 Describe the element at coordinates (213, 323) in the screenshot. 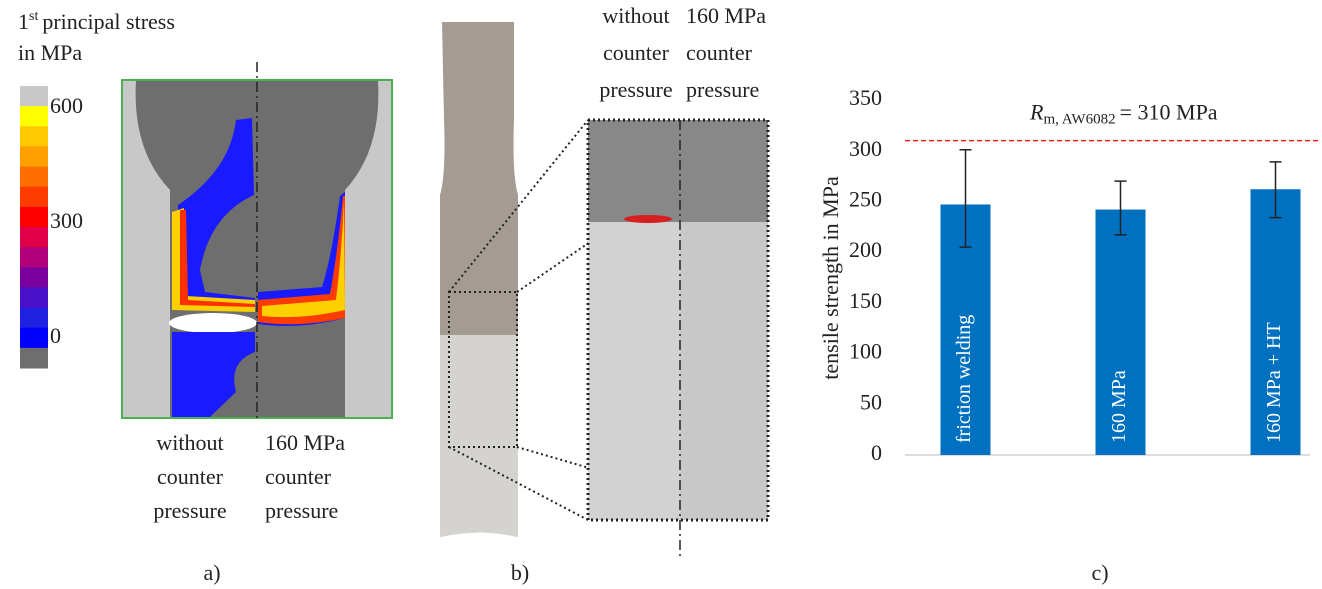

I see `gap-left` at that location.